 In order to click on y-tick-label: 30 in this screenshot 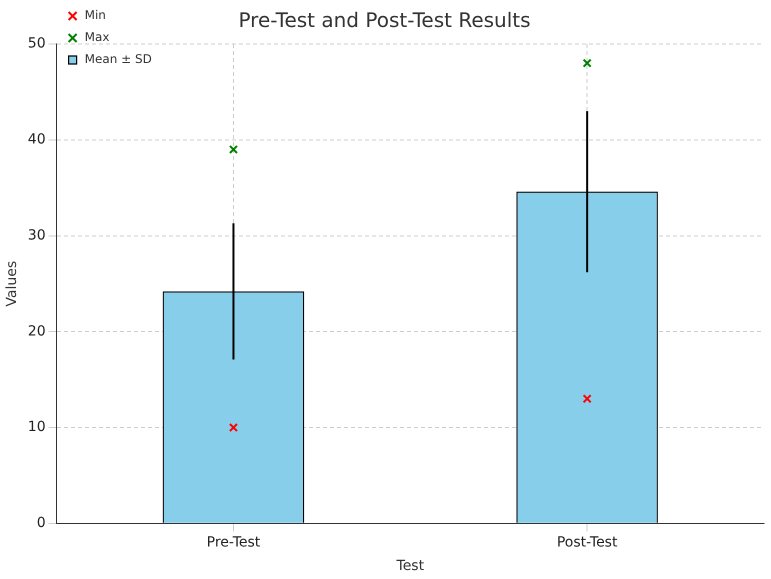, I will do `click(37, 235)`.